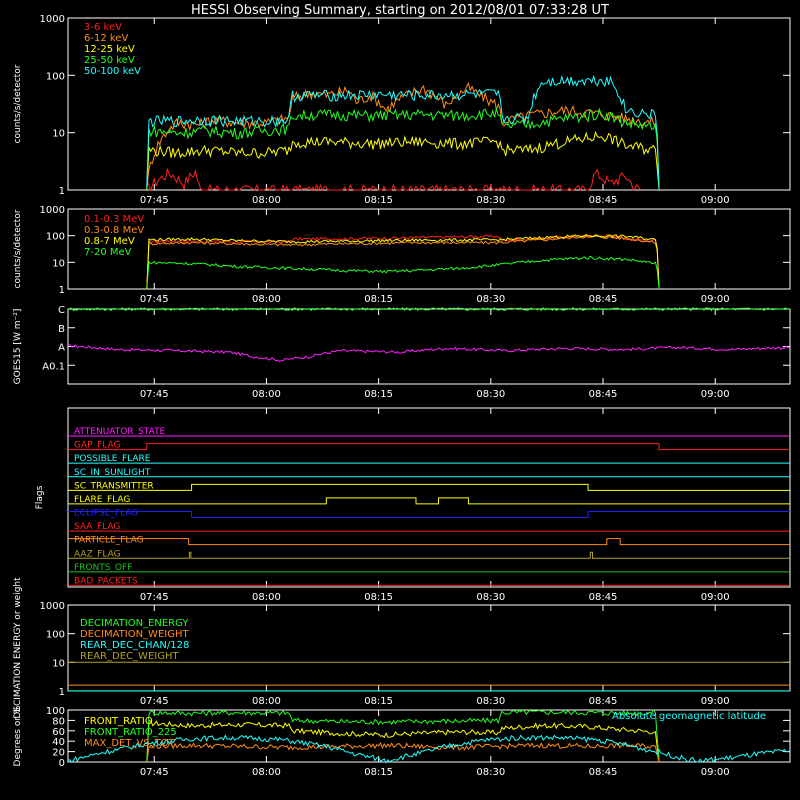 The image size is (800, 800). Describe the element at coordinates (129, 656) in the screenshot. I see `legend-entry: REAR_DEC_WEIGHT` at that location.